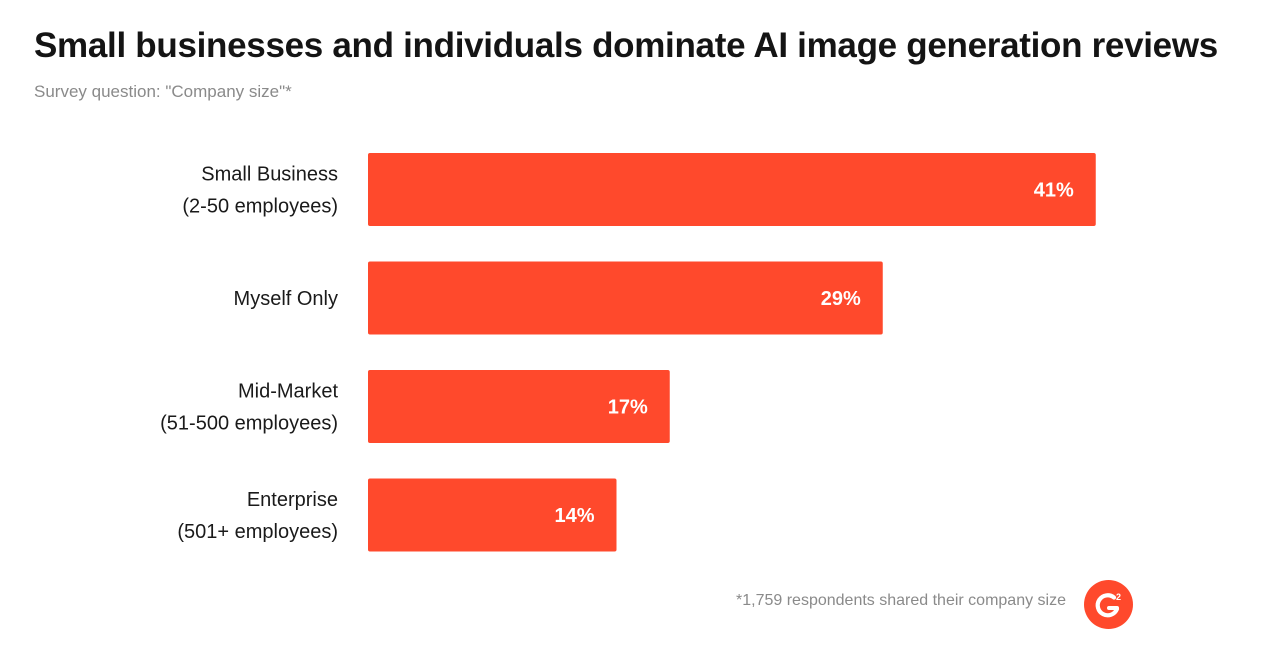 This screenshot has width=1262, height=656. Describe the element at coordinates (574, 516) in the screenshot. I see `value-label-3: 14%` at that location.